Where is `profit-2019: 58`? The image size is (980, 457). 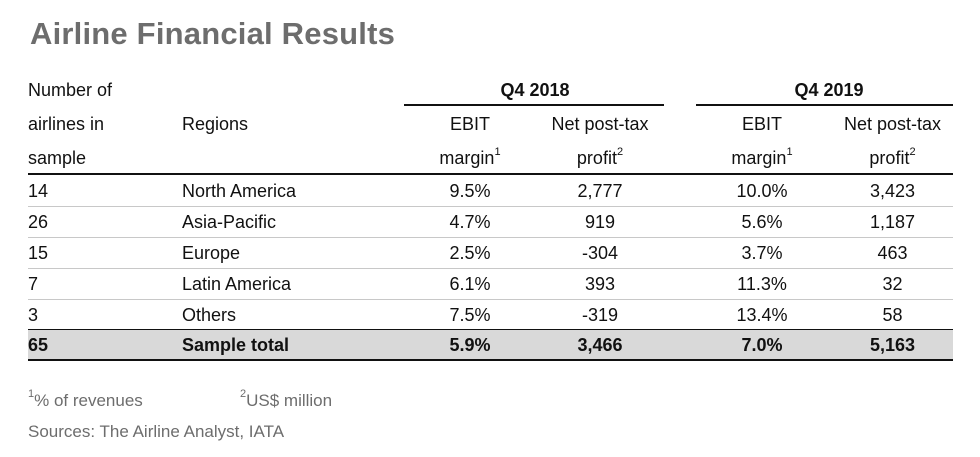
profit-2019: 58 is located at coordinates (892, 315).